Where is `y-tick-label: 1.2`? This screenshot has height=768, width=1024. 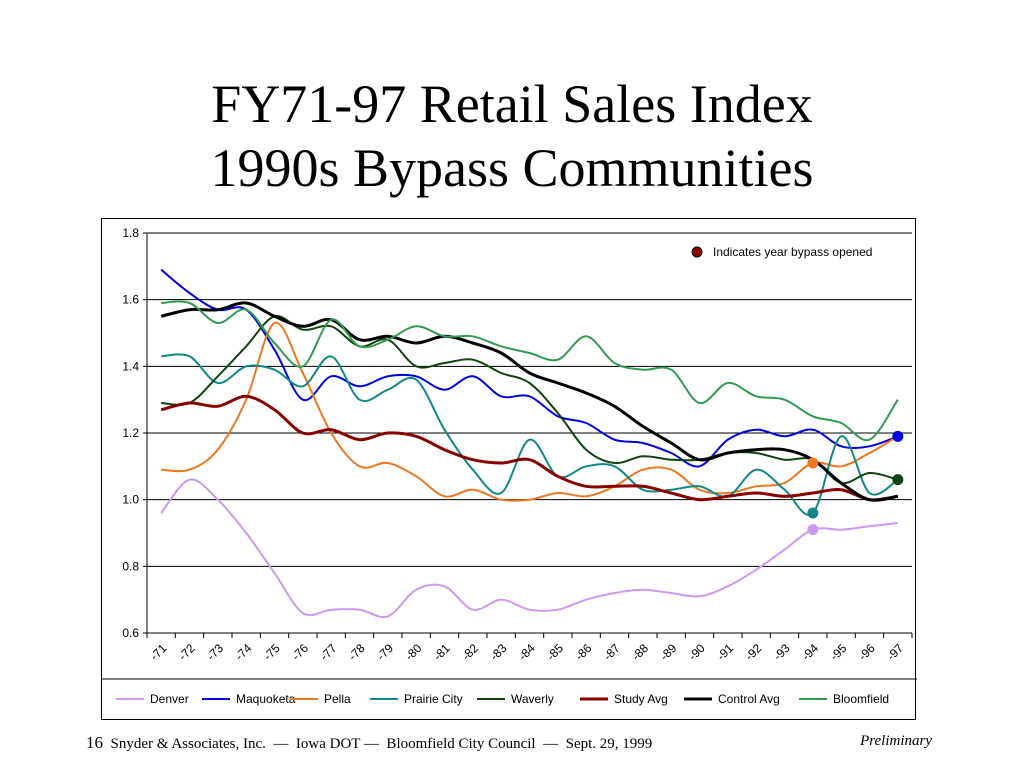 y-tick-label: 1.2 is located at coordinates (130, 433).